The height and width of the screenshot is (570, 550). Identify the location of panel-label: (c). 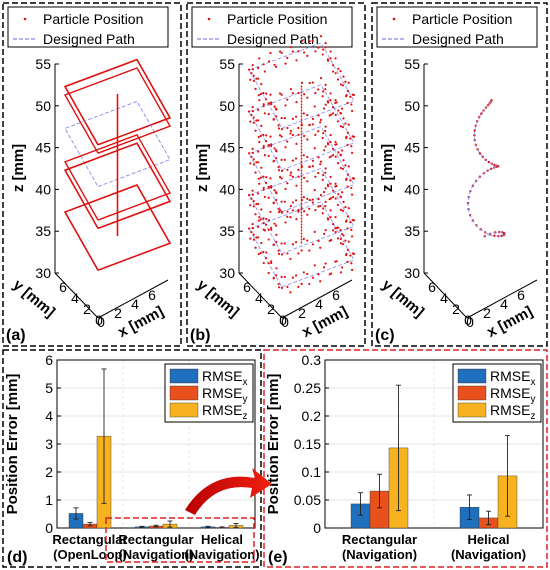
(385, 335).